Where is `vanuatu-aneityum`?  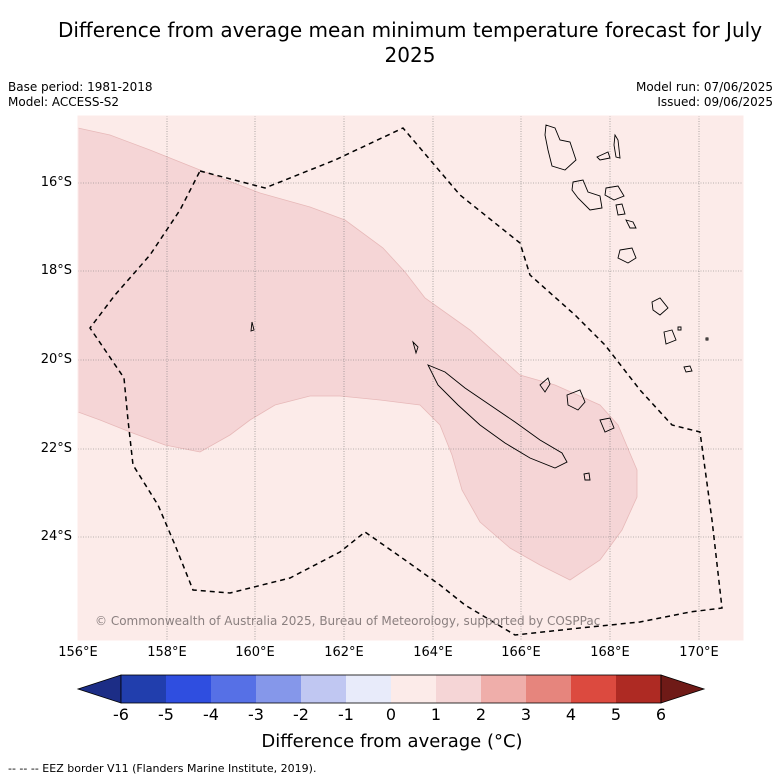
vanuatu-aneityum is located at coordinates (688, 369).